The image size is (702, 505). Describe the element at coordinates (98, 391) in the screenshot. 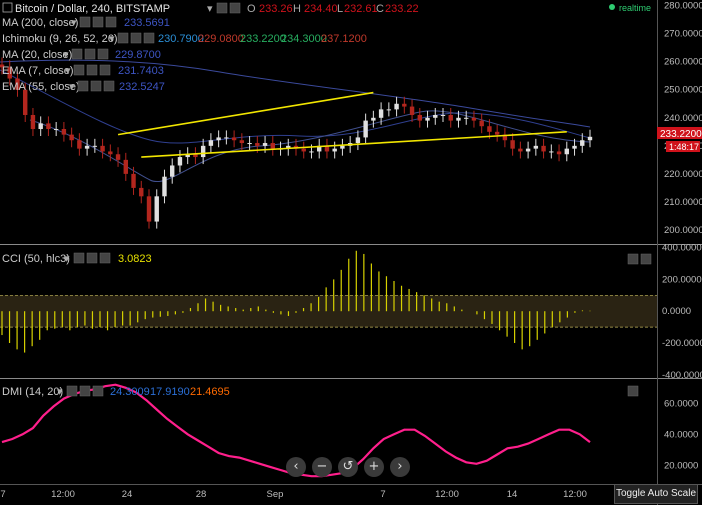

I see `dmi-remove-icon` at that location.